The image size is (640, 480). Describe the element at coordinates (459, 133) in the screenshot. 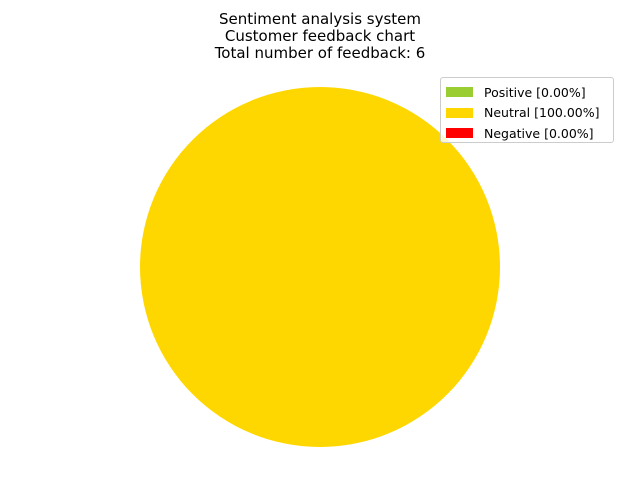

I see `legend-swatch-negative` at that location.